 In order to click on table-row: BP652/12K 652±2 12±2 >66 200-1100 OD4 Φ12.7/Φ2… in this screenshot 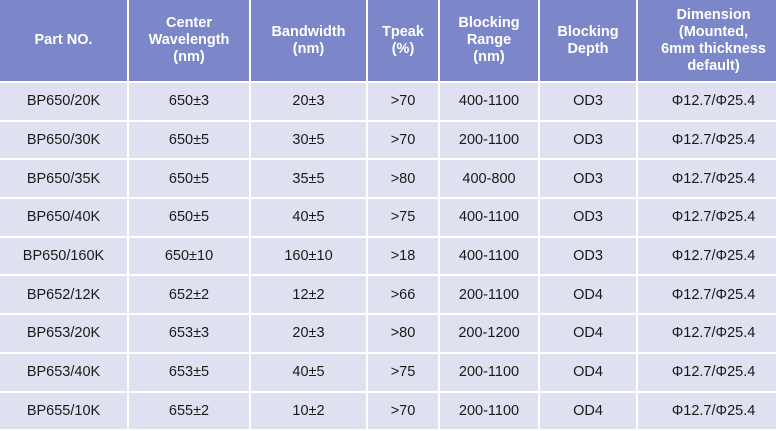, I will do `click(388, 295)`.